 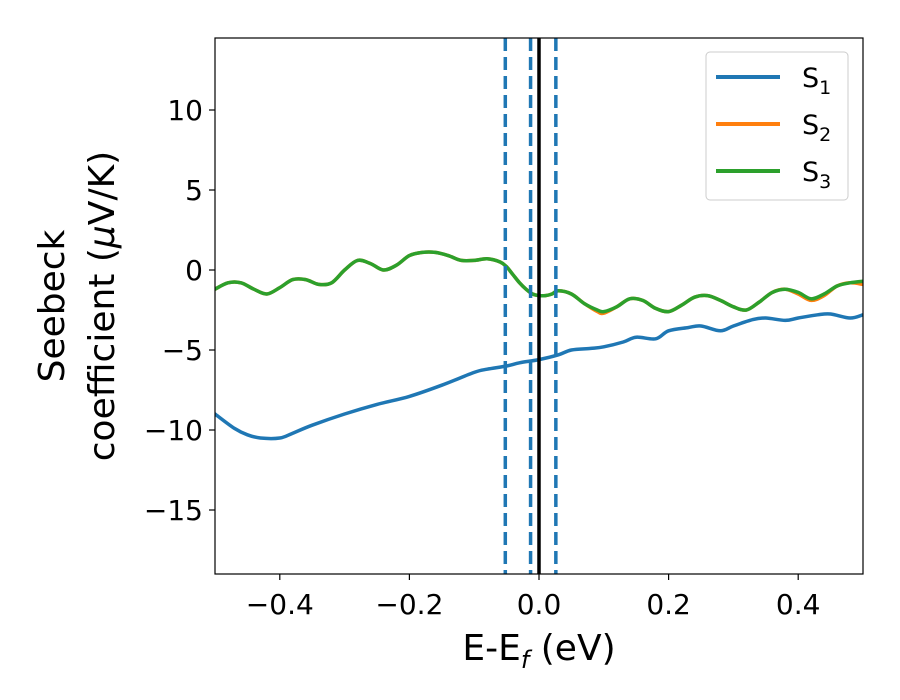 What do you see at coordinates (810, 78) in the screenshot?
I see `legend-label-s1-main: S` at bounding box center [810, 78].